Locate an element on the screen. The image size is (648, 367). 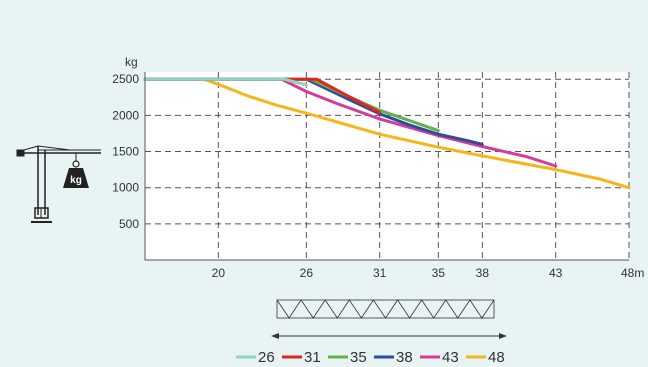
y-tick-labels: 500 1000 1500 2000 2500 is located at coordinates (125, 151).